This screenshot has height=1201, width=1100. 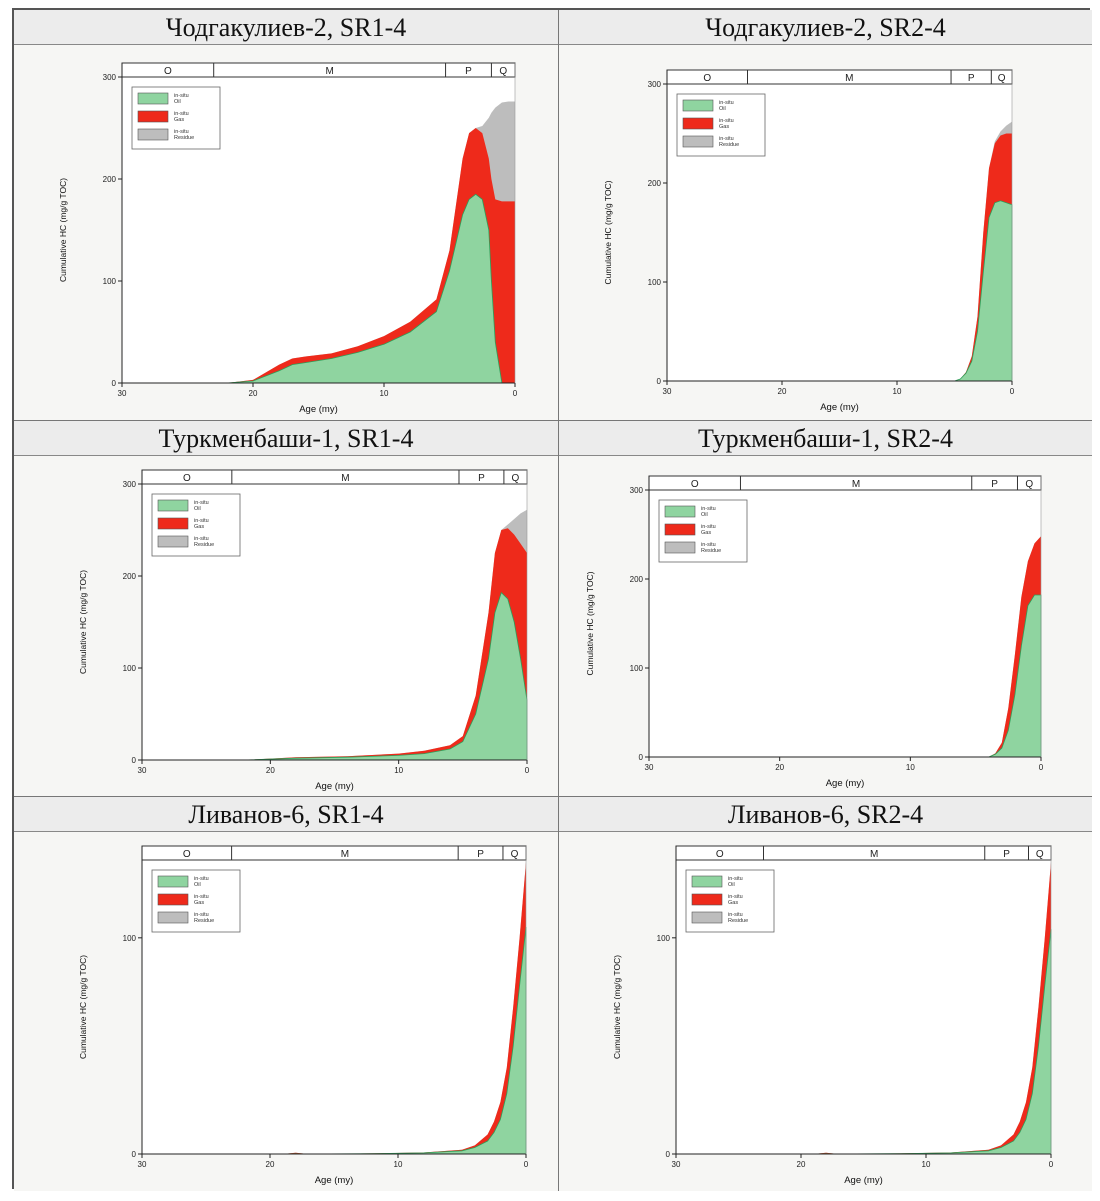 What do you see at coordinates (825, 27) in the screenshot?
I see `panel-title: Чодгакулиев-2, SR2-4` at bounding box center [825, 27].